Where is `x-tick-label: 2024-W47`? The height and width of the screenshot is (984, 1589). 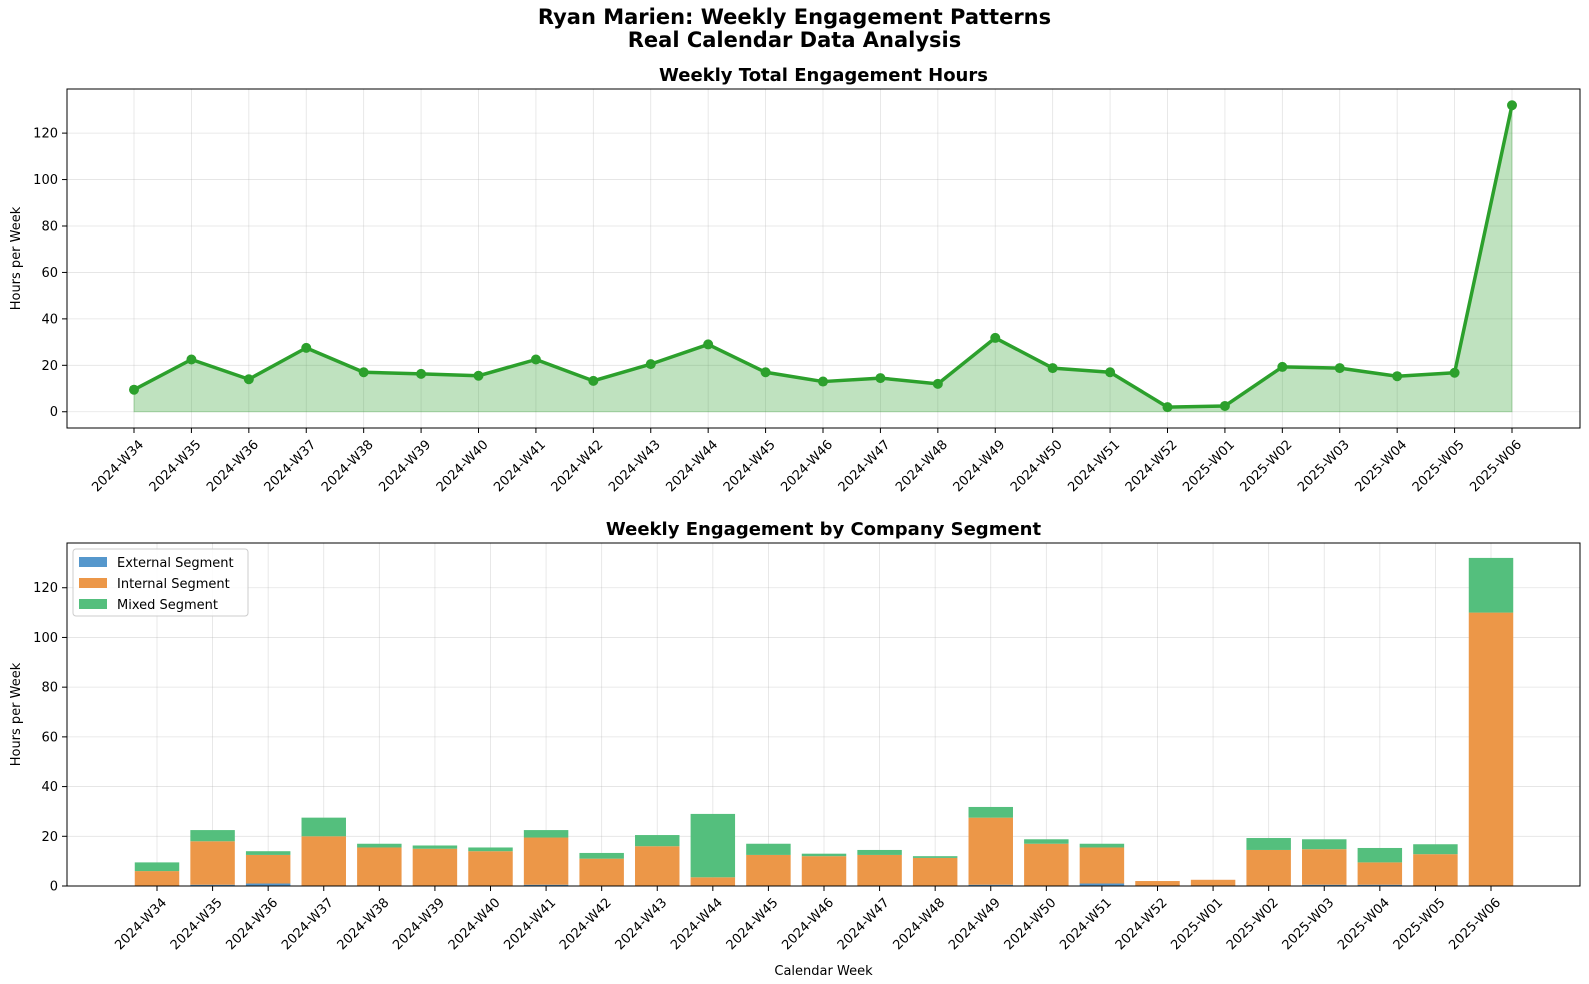 x-tick-label: 2024-W47 is located at coordinates (865, 466).